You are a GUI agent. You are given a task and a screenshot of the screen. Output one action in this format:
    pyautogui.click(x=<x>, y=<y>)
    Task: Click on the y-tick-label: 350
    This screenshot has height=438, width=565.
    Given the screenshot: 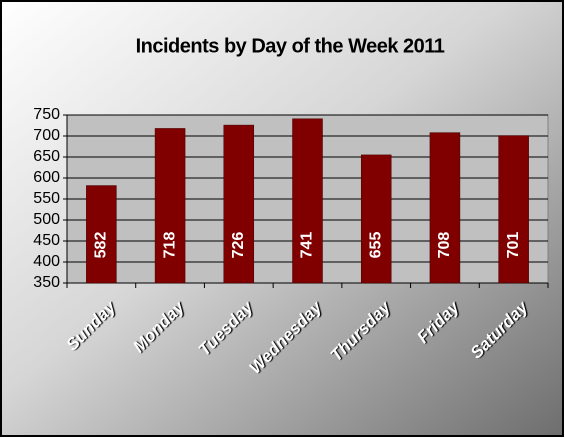 What is the action you would take?
    pyautogui.click(x=46, y=282)
    